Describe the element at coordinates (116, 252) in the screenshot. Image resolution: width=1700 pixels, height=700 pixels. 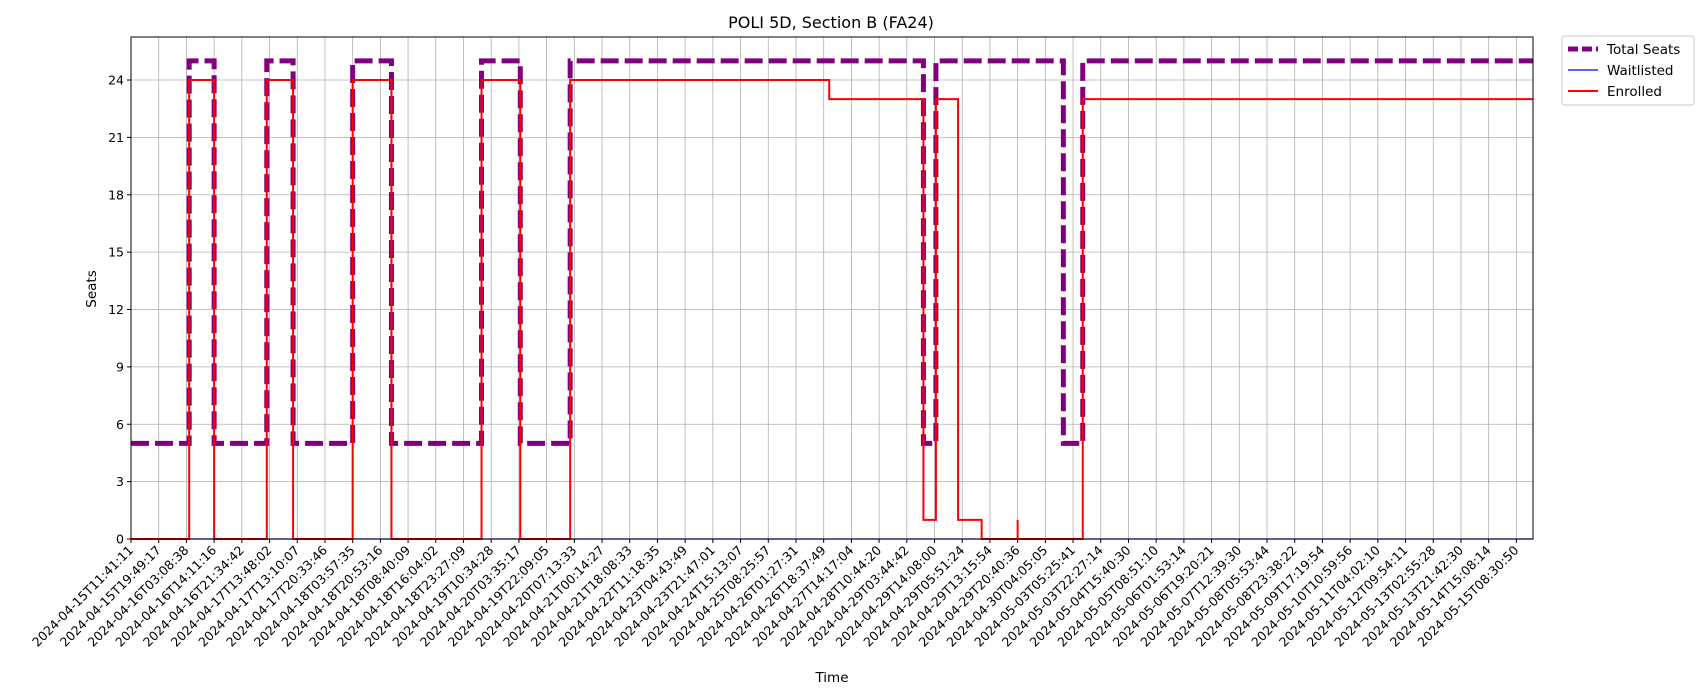
I see `y-tick-label: 15` at that location.